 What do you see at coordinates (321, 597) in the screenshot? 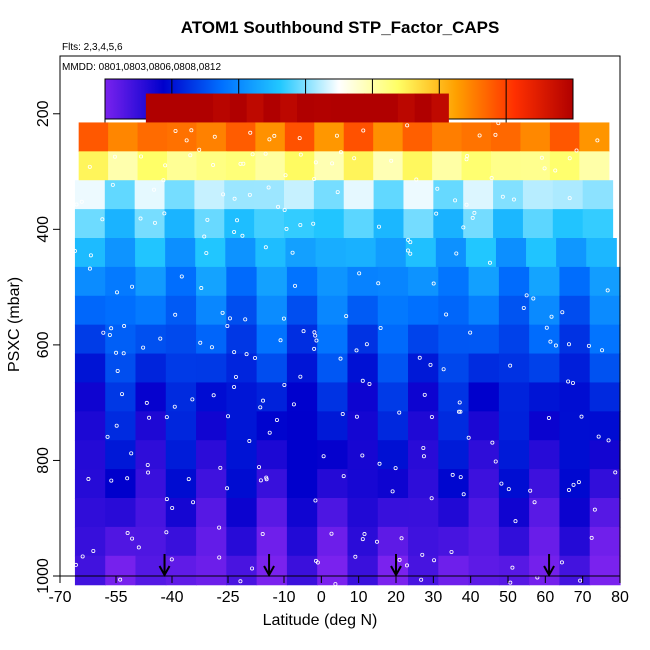
I see `x-tick-label: 0` at bounding box center [321, 597].